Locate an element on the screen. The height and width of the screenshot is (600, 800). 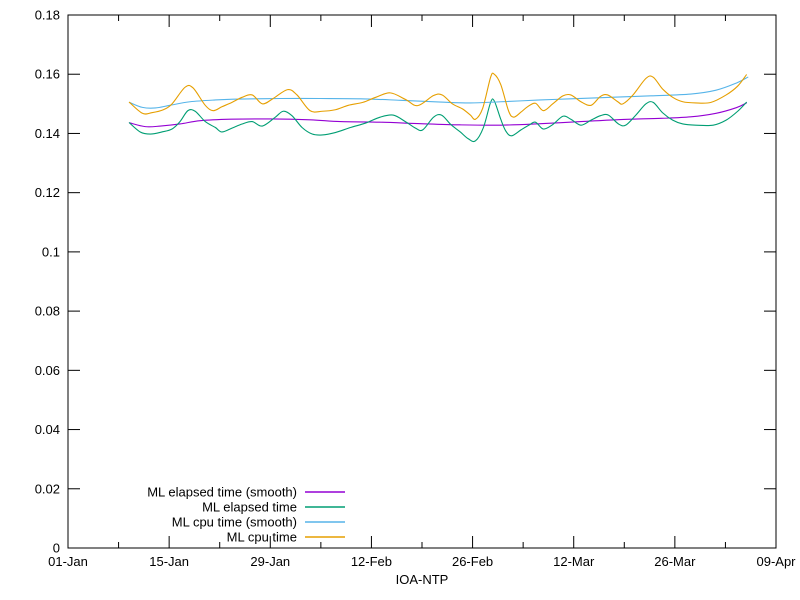
series-line-ml-cpu-time-smooth is located at coordinates (438, 92).